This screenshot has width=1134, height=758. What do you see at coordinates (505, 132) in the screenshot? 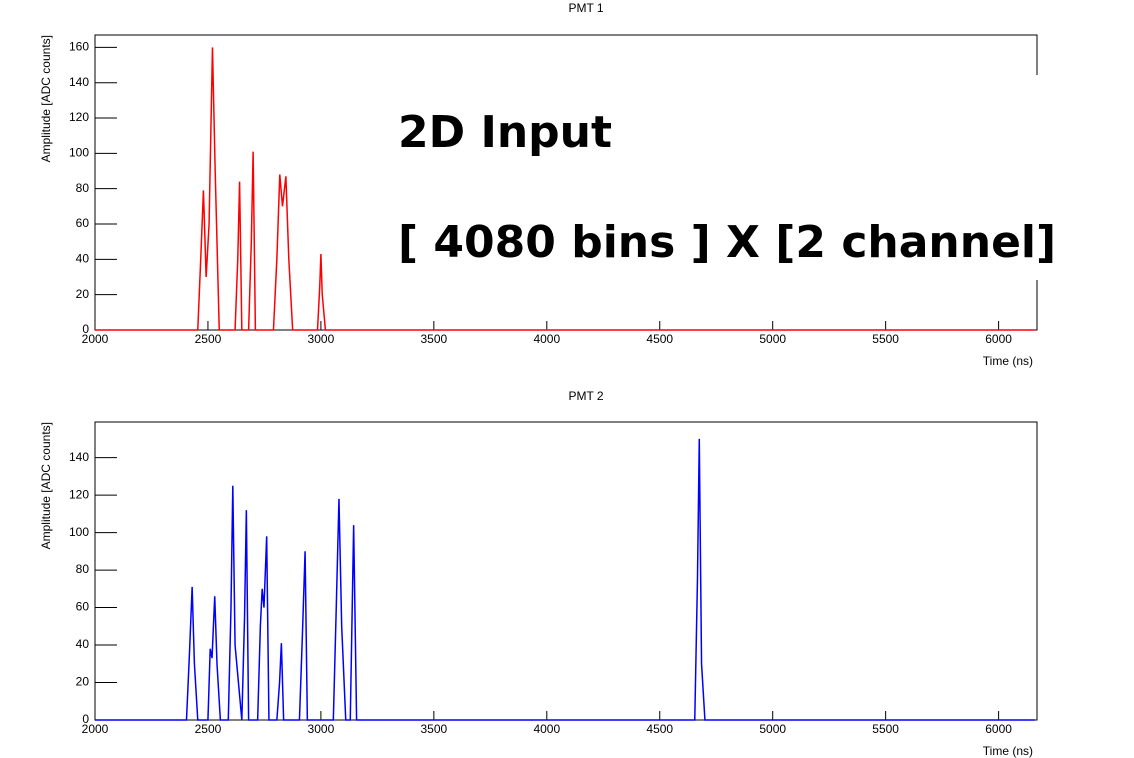
I see `overlay-title: 2D Input` at bounding box center [505, 132].